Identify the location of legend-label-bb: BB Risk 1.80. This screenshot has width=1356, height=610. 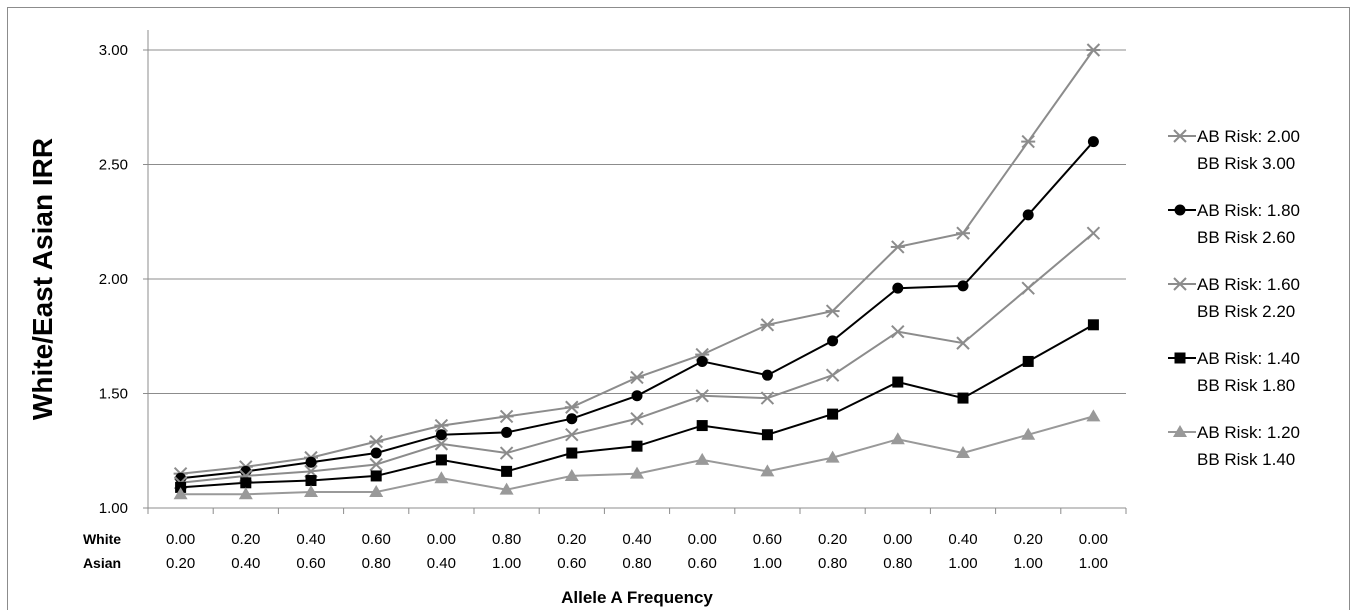
(1246, 385).